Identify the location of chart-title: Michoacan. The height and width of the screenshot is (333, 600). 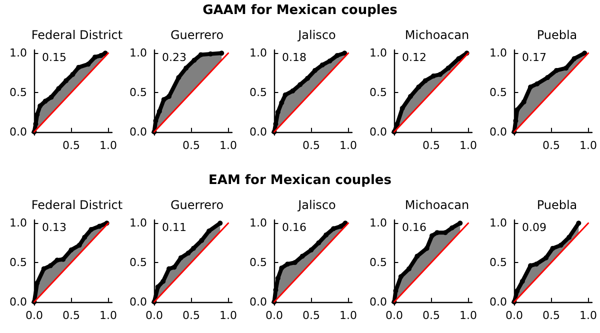
(437, 35).